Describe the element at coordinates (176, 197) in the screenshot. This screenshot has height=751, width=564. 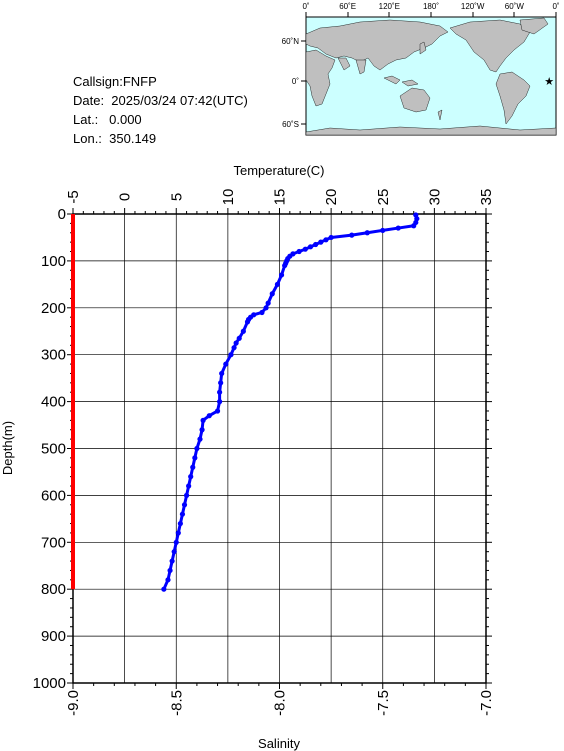
I see `temperature-tick-label: 5` at that location.